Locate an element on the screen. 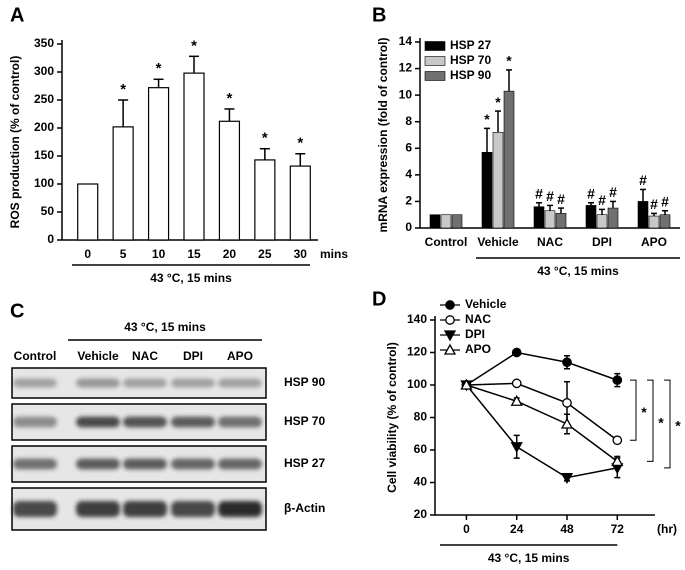  lane-label: DPI is located at coordinates (193, 356).